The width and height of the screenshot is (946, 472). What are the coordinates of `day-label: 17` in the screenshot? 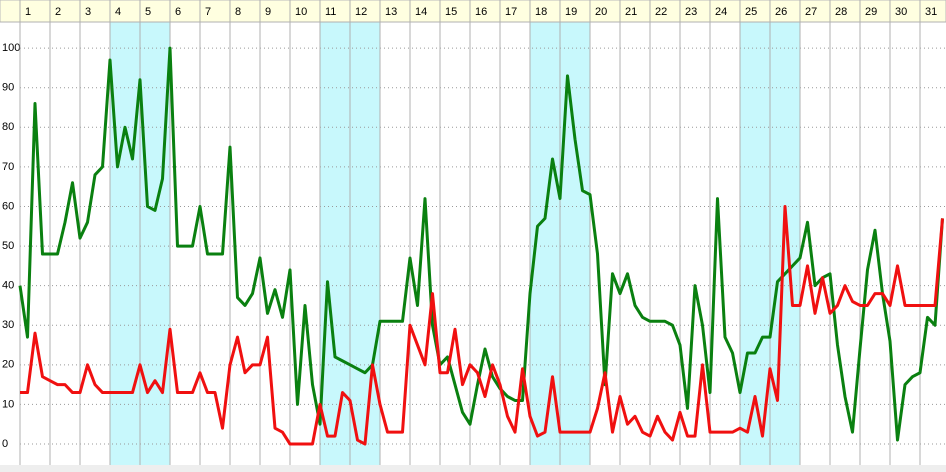 It's located at (511, 12).